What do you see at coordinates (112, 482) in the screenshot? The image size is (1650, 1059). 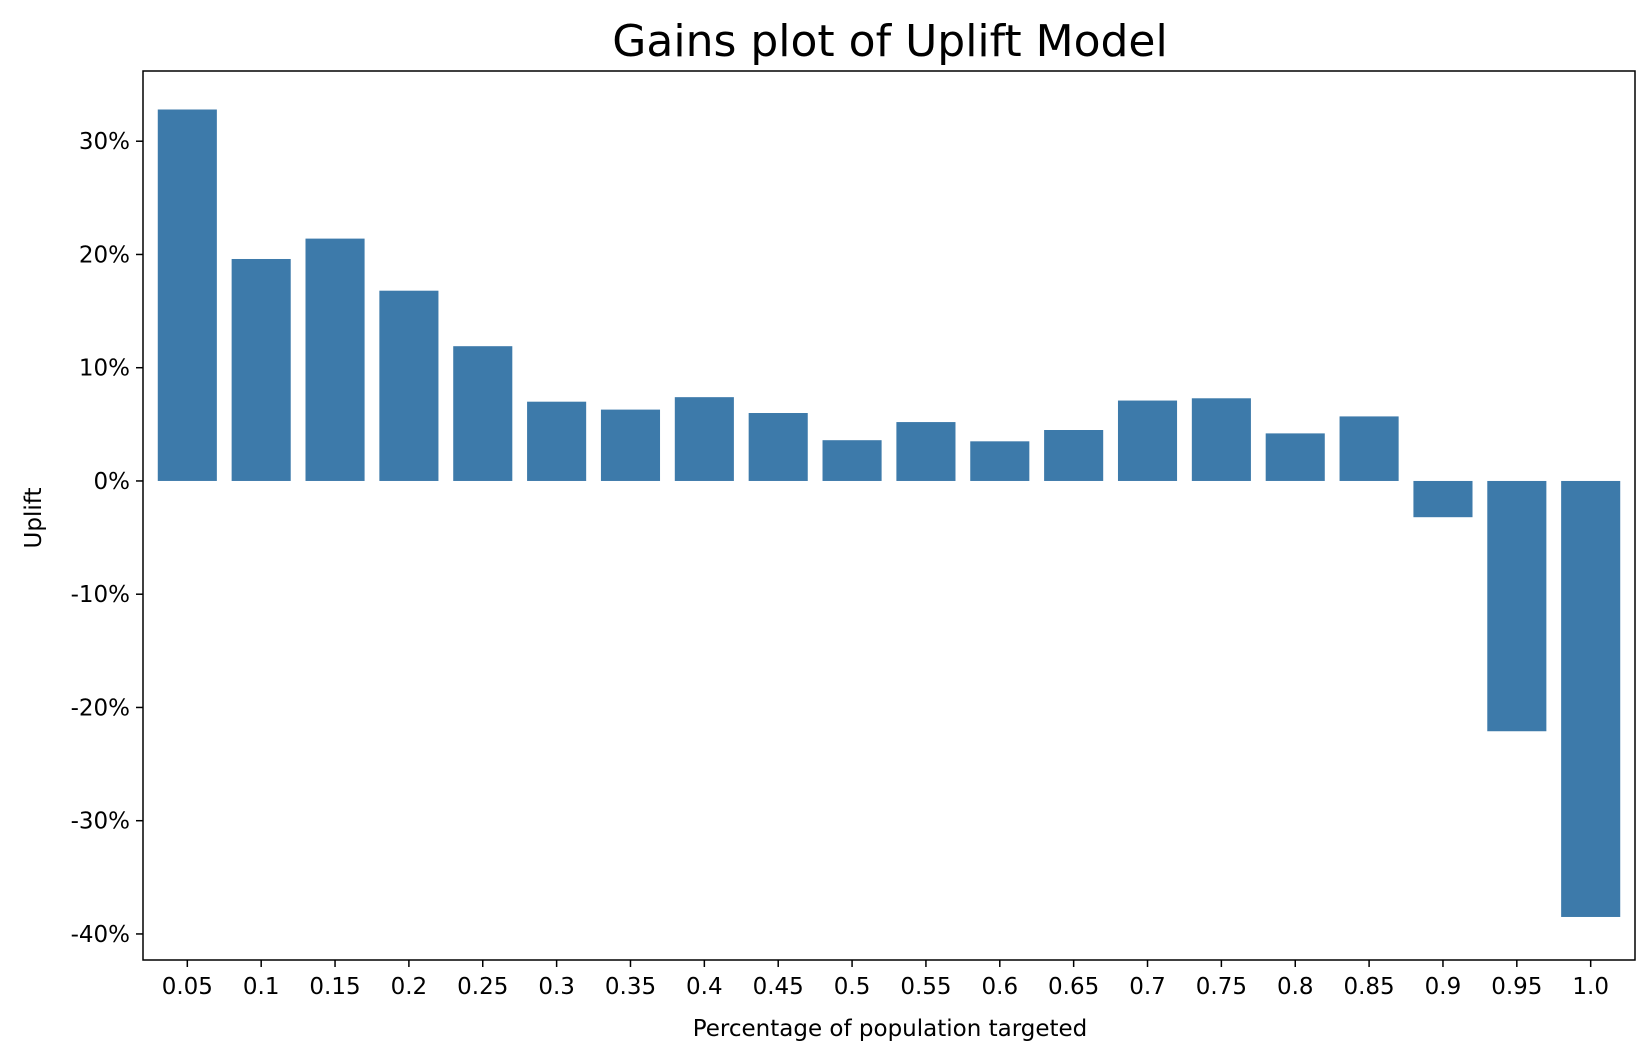 I see `y-tick-label: 0%` at bounding box center [112, 482].